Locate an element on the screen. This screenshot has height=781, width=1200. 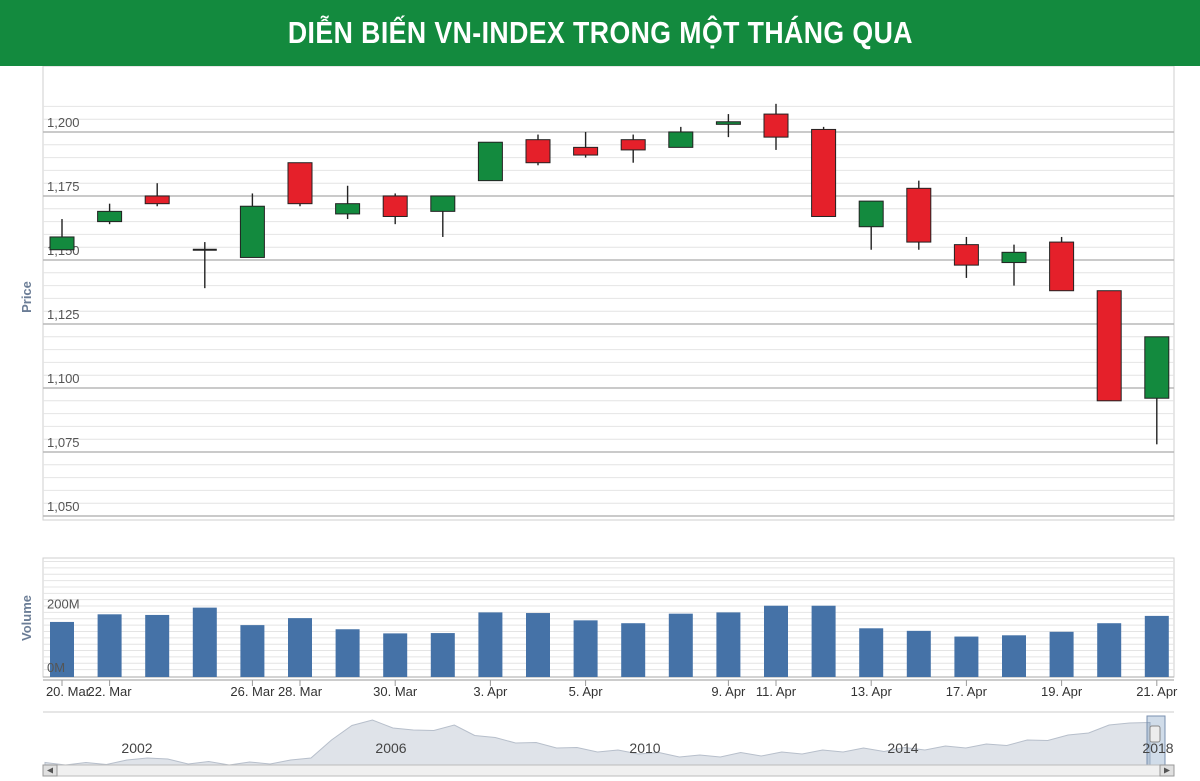
x-tick-label: 20. Mar is located at coordinates (68, 691).